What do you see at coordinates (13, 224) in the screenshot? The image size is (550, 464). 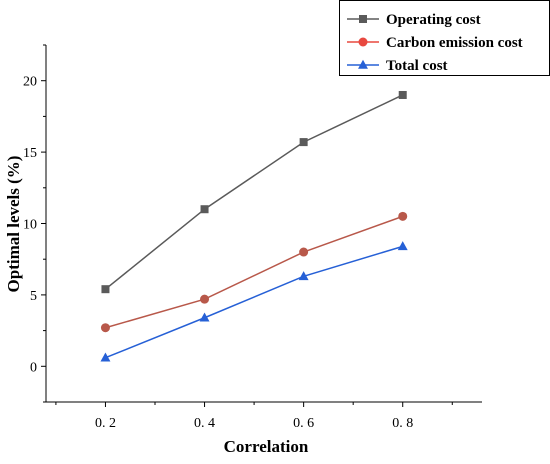 I see `y-axis-title: Optimal levels (%)` at bounding box center [13, 224].